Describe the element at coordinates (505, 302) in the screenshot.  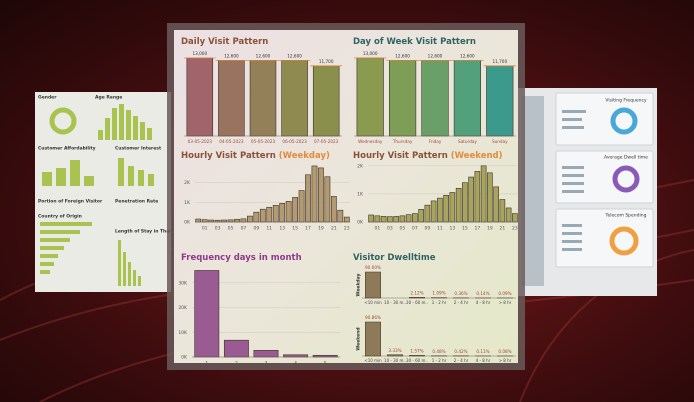
I see `x-tick-label: > 8 hr` at that location.